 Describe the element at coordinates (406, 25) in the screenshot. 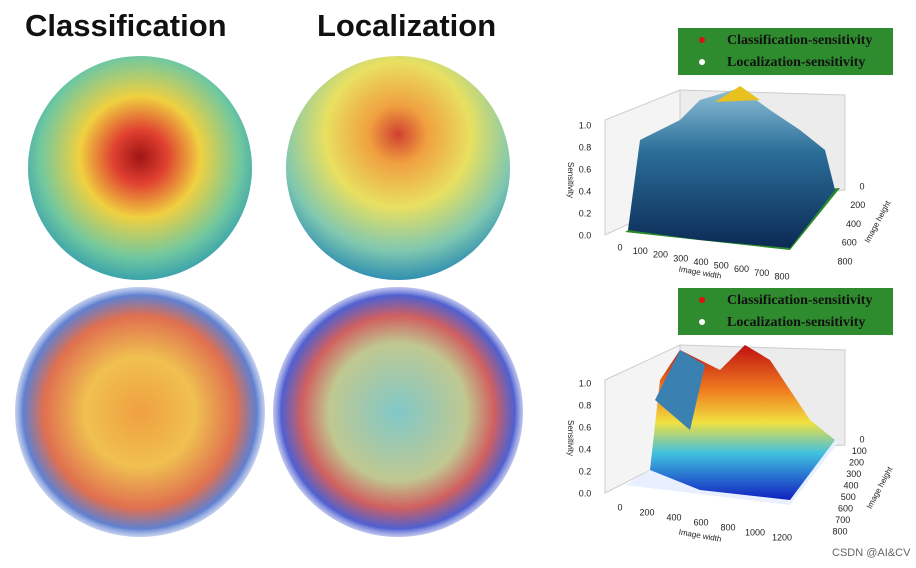

I see `title: Localization` at that location.